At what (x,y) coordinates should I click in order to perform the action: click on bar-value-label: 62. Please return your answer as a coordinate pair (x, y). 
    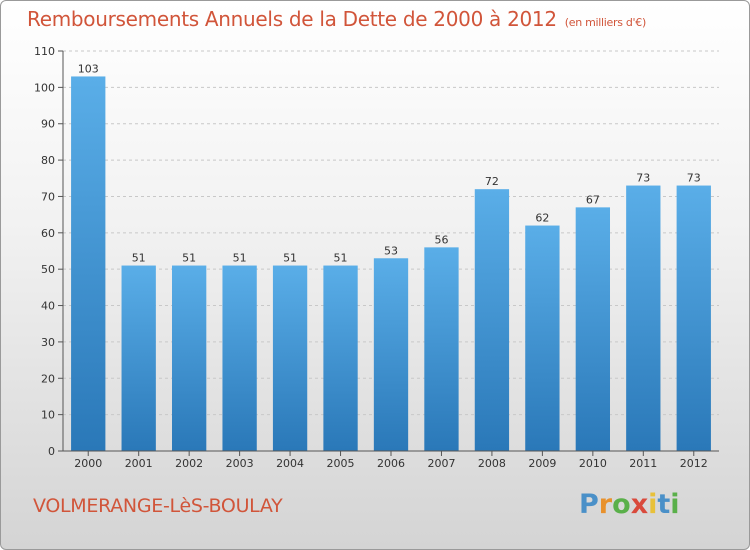
    Looking at the image, I should click on (542, 218).